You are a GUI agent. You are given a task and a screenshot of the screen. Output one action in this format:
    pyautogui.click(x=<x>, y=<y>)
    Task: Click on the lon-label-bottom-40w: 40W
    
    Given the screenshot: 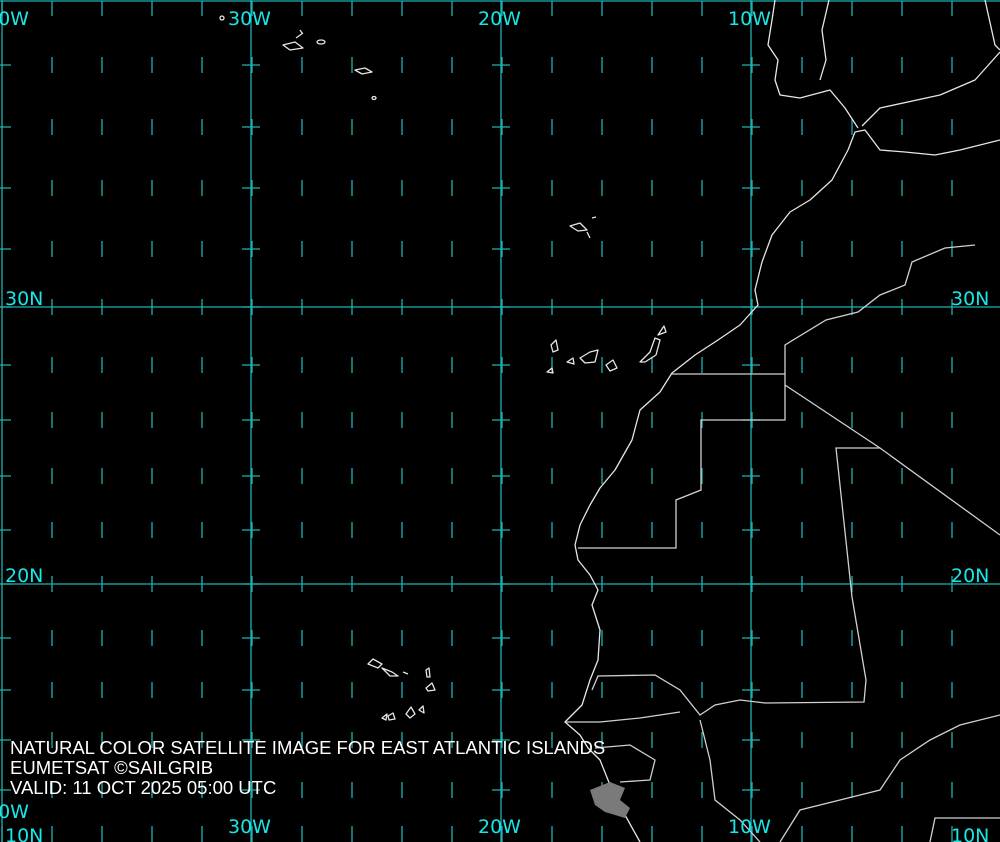 What is the action you would take?
    pyautogui.click(x=14, y=812)
    